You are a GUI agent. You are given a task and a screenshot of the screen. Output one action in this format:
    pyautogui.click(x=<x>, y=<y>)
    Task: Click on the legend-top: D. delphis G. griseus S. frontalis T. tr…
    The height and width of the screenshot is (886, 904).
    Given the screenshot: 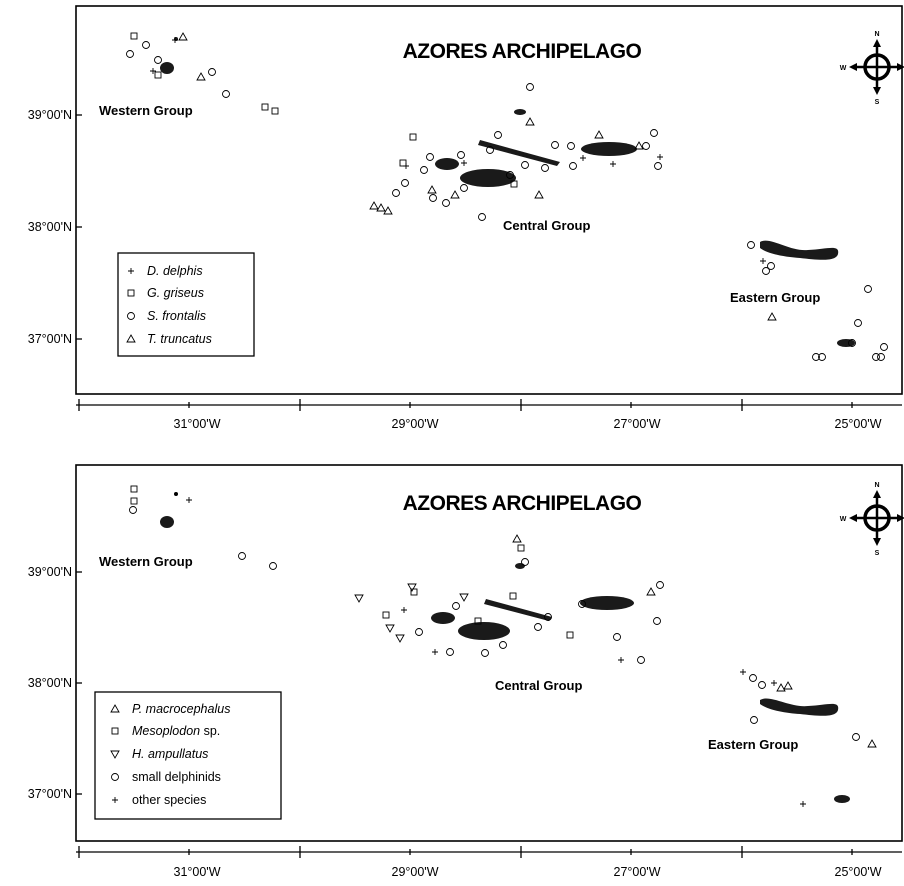 What is the action you would take?
    pyautogui.click(x=186, y=304)
    